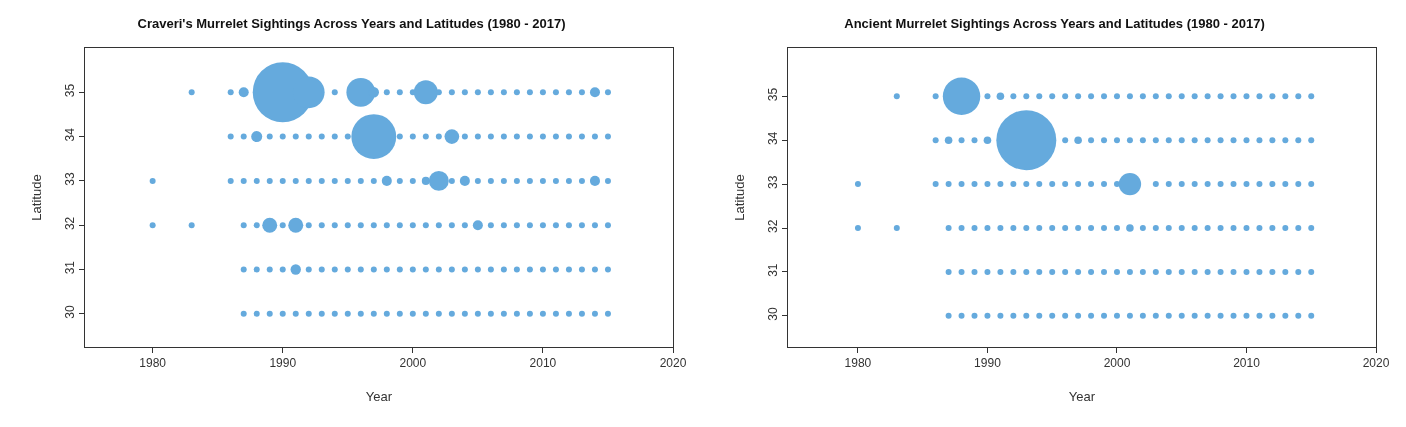  What do you see at coordinates (1054, 24) in the screenshot?
I see `chart-title: Ancient Murrelet Sightings Across Years and Latitudes (1980 - 2017)` at bounding box center [1054, 24].